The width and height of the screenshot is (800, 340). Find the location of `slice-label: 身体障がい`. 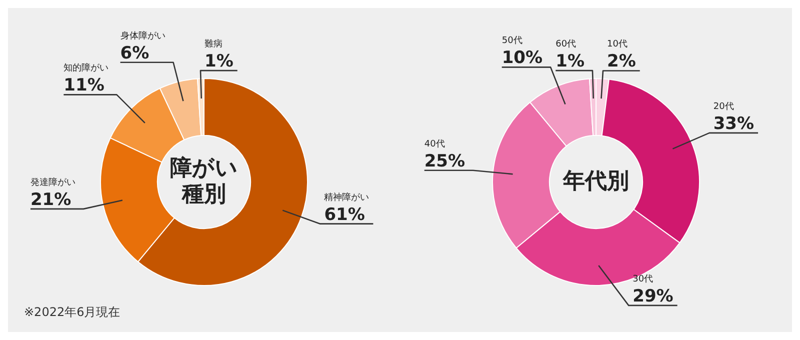

slice-label: 身体障がい is located at coordinates (143, 36).